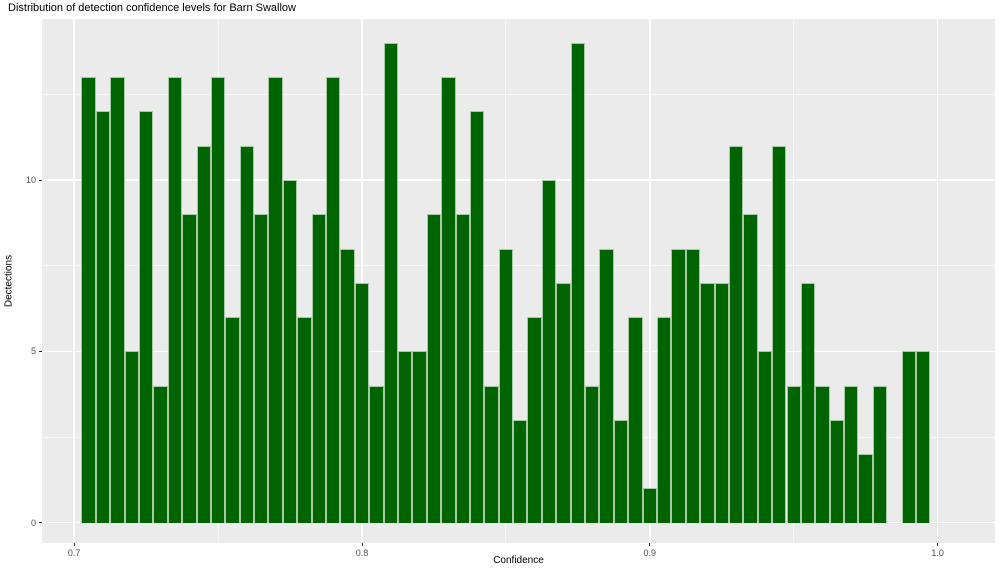 The image size is (1000, 573). Describe the element at coordinates (9, 281) in the screenshot. I see `y-axis-title: Dectections` at that location.